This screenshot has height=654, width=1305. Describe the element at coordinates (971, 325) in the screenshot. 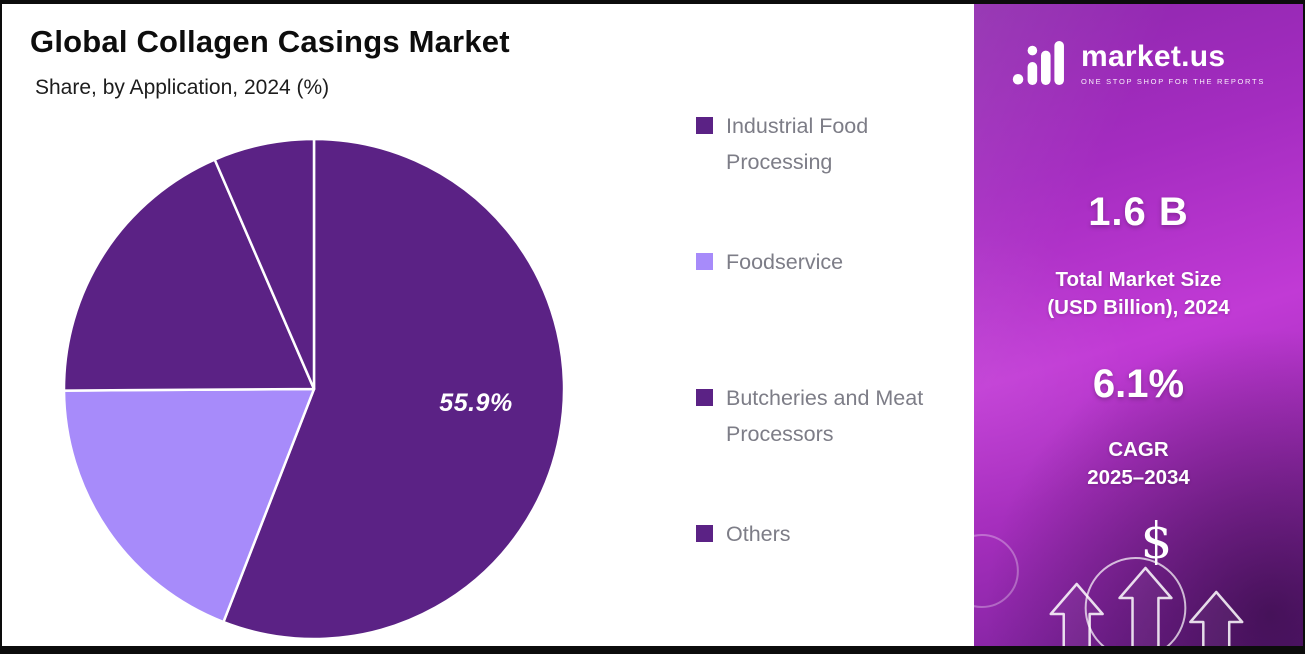

I see `panel-divider` at that location.